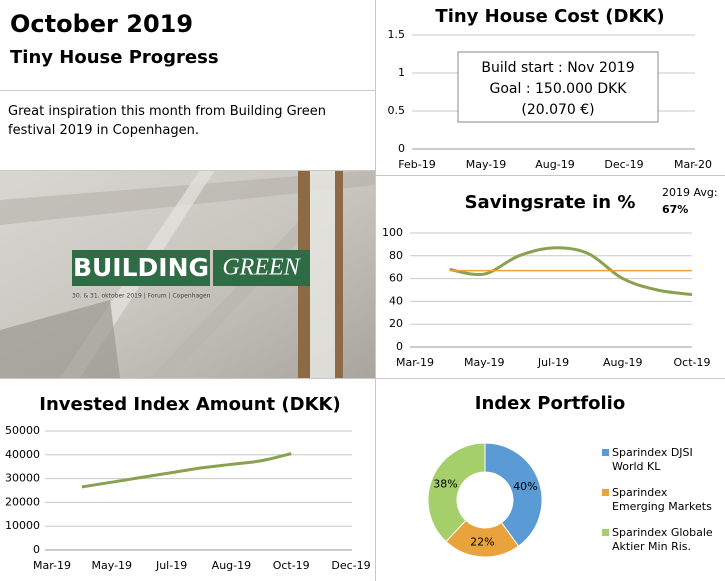 This screenshot has height=581, width=725. I want to click on y-tick-label: 100, so click(392, 232).